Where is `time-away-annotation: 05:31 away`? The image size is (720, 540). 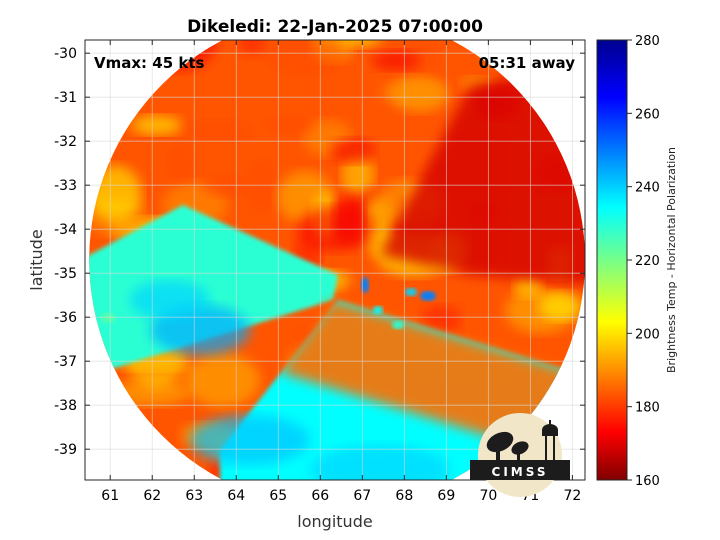 time-away-annotation: 05:31 away is located at coordinates (527, 63).